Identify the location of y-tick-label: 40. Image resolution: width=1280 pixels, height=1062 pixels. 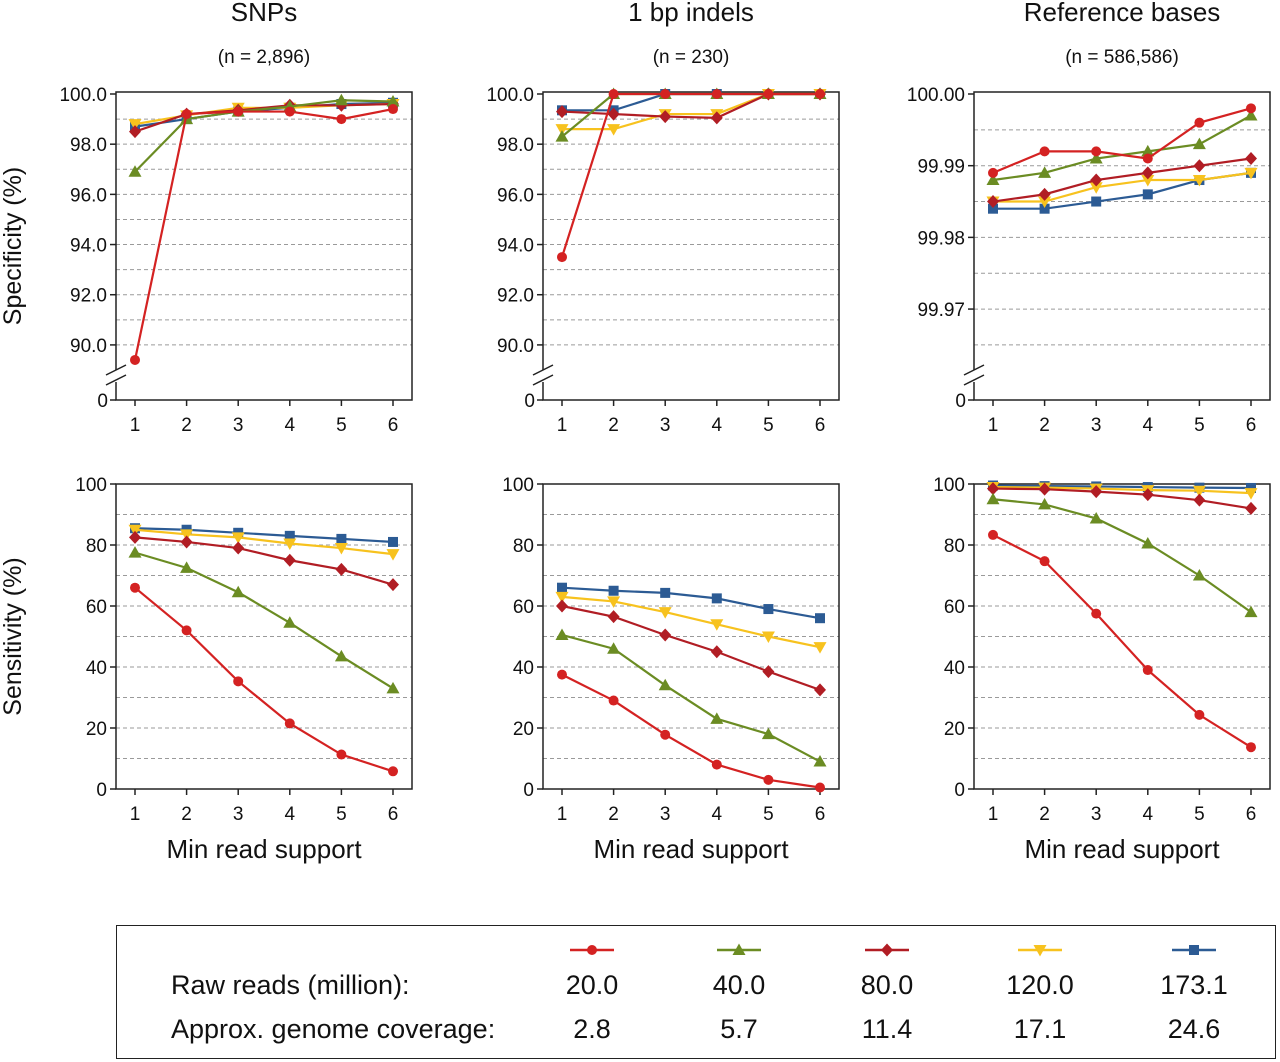
(523, 668).